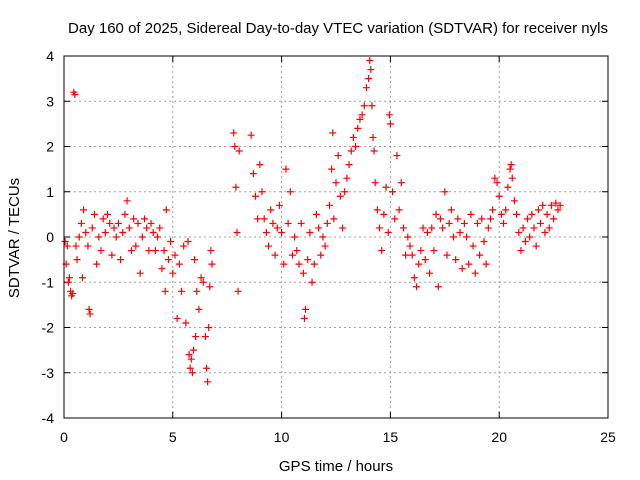  What do you see at coordinates (48, 328) in the screenshot?
I see `y-tick-label: -2` at bounding box center [48, 328].